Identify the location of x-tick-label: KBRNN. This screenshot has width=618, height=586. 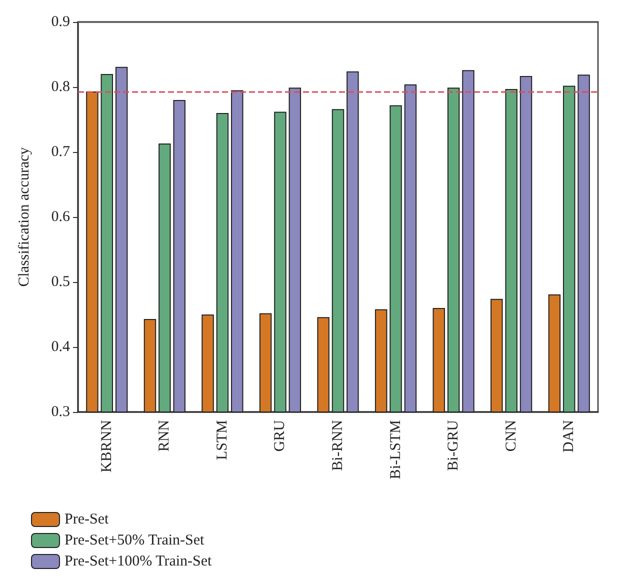
(106, 446).